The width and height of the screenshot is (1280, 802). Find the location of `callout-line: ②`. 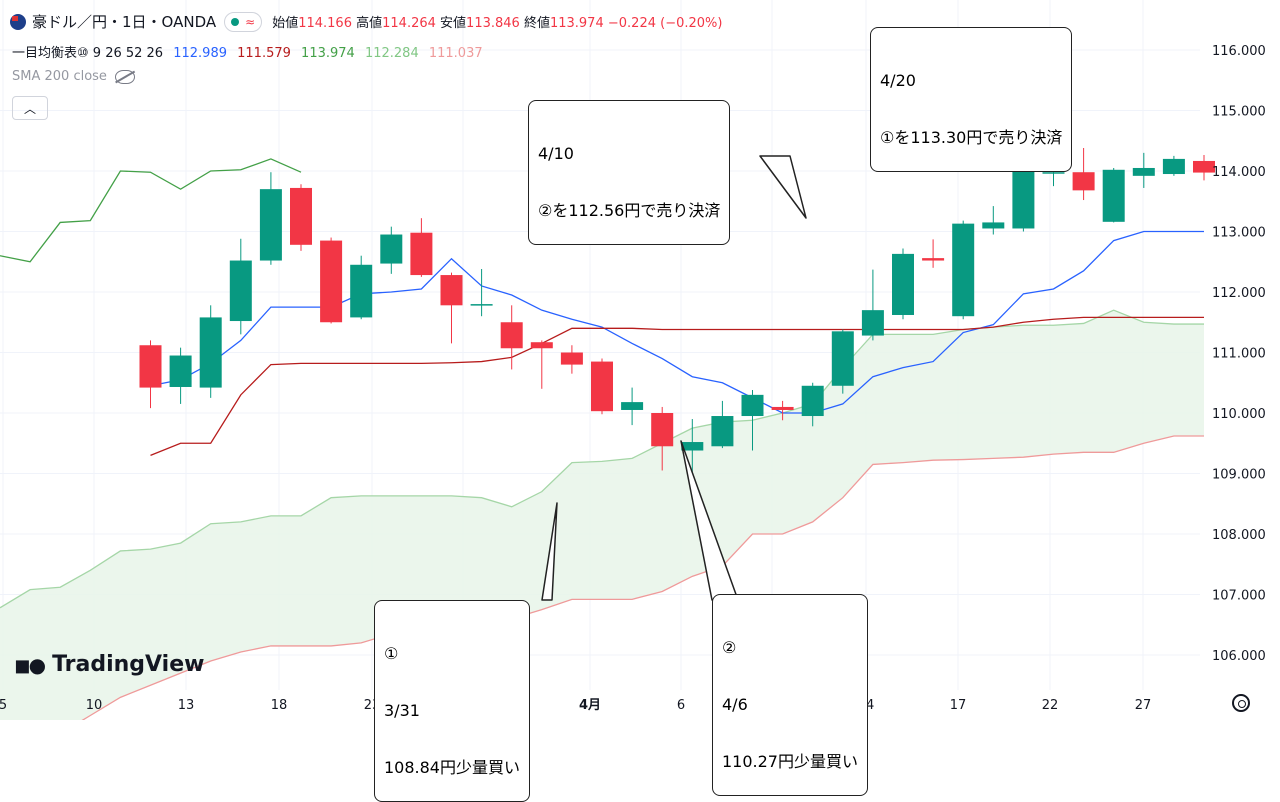

callout-line: ② is located at coordinates (729, 647).